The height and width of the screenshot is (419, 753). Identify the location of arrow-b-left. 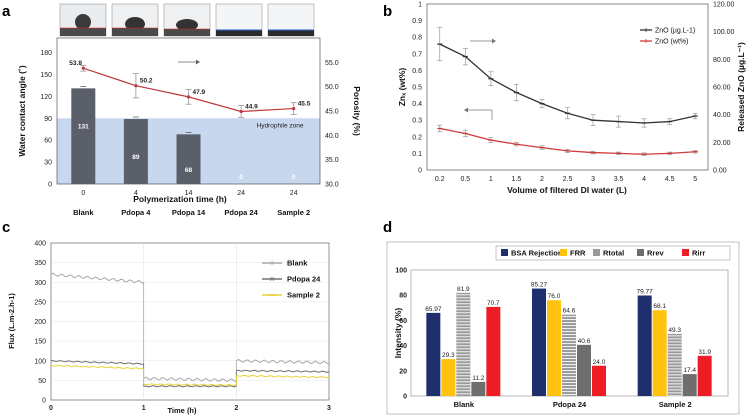
(478, 113).